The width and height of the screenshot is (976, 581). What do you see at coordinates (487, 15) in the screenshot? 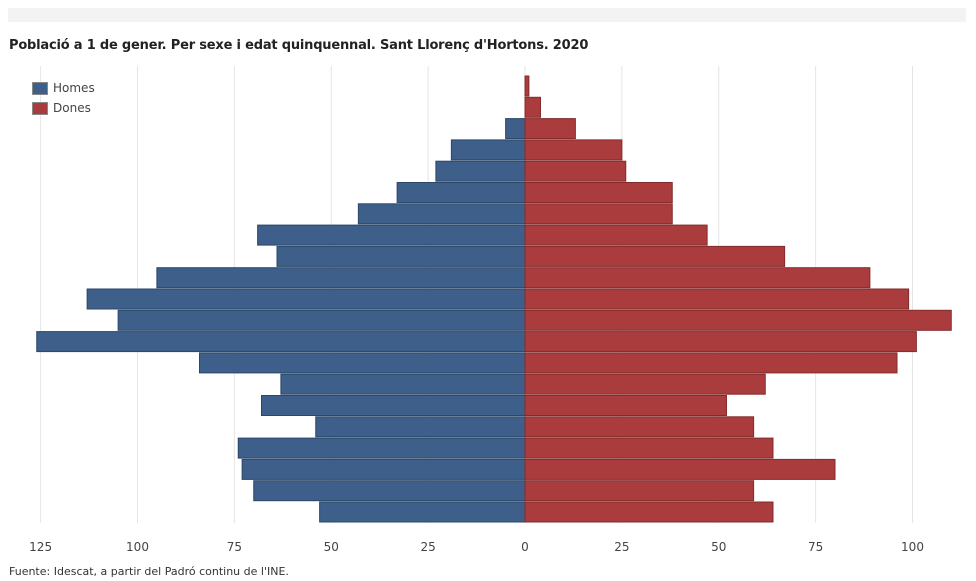
I see `top-bar` at bounding box center [487, 15].